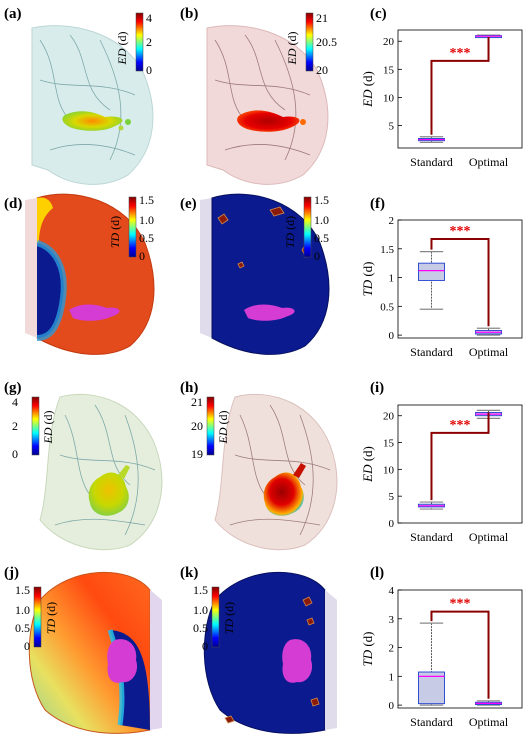  Describe the element at coordinates (377, 204) in the screenshot. I see `panel-label-f: (f)` at that location.